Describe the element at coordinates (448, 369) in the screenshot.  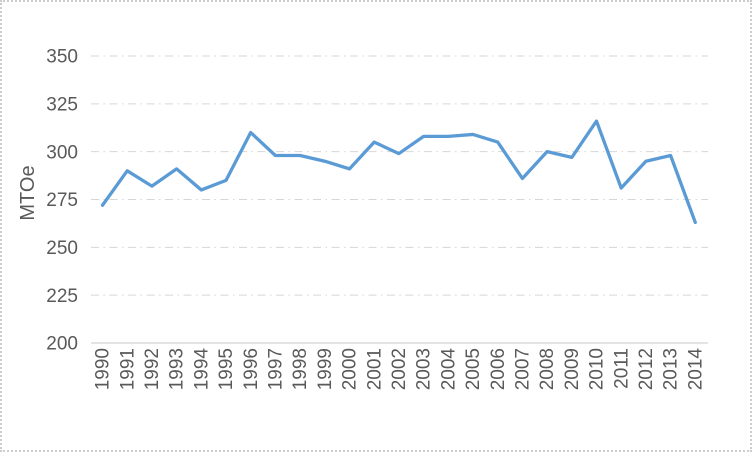
I see `x-tick-label: 2004` at that location.